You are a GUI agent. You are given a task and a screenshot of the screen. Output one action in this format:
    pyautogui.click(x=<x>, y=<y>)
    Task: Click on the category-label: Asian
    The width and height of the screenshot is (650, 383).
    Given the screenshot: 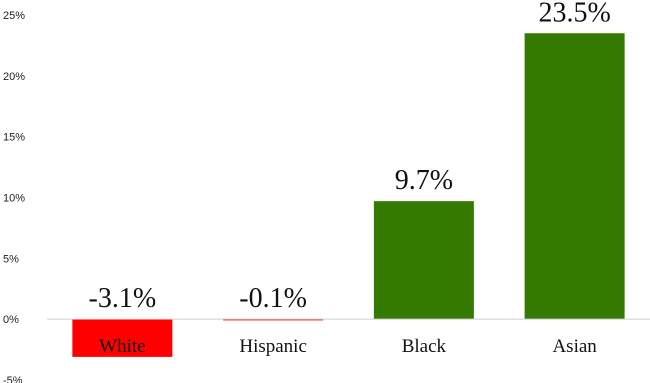 What is the action you would take?
    pyautogui.click(x=574, y=346)
    